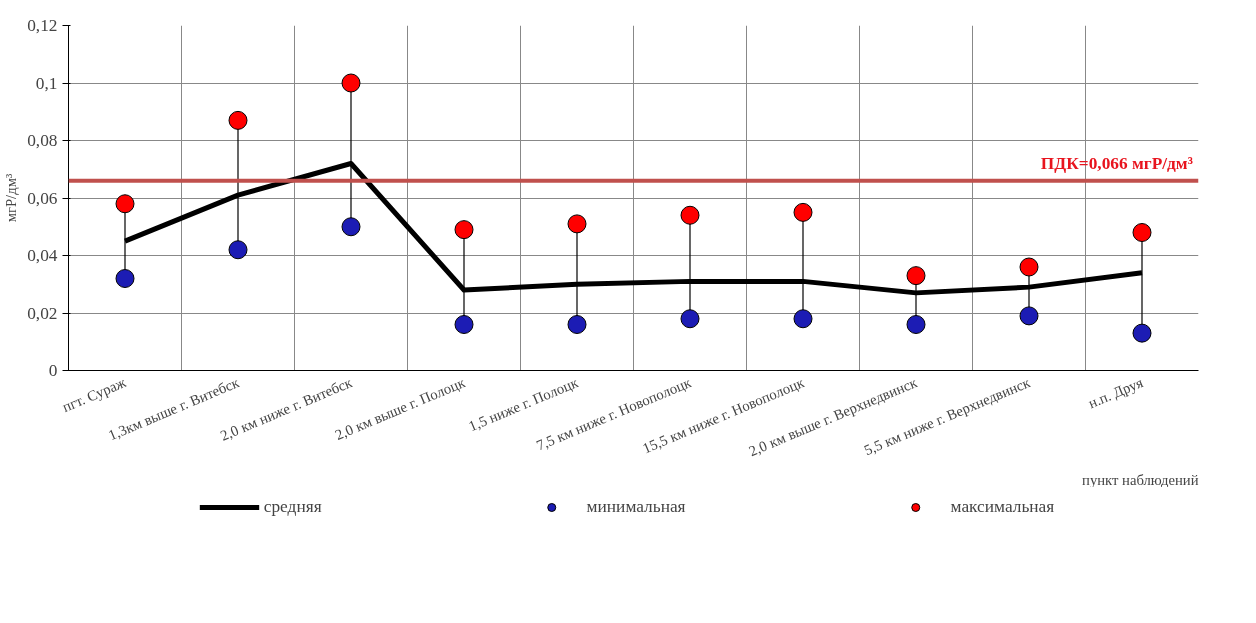 The height and width of the screenshot is (623, 1256). Describe the element at coordinates (42, 140) in the screenshot. I see `y-tick-label: 0,08` at that location.